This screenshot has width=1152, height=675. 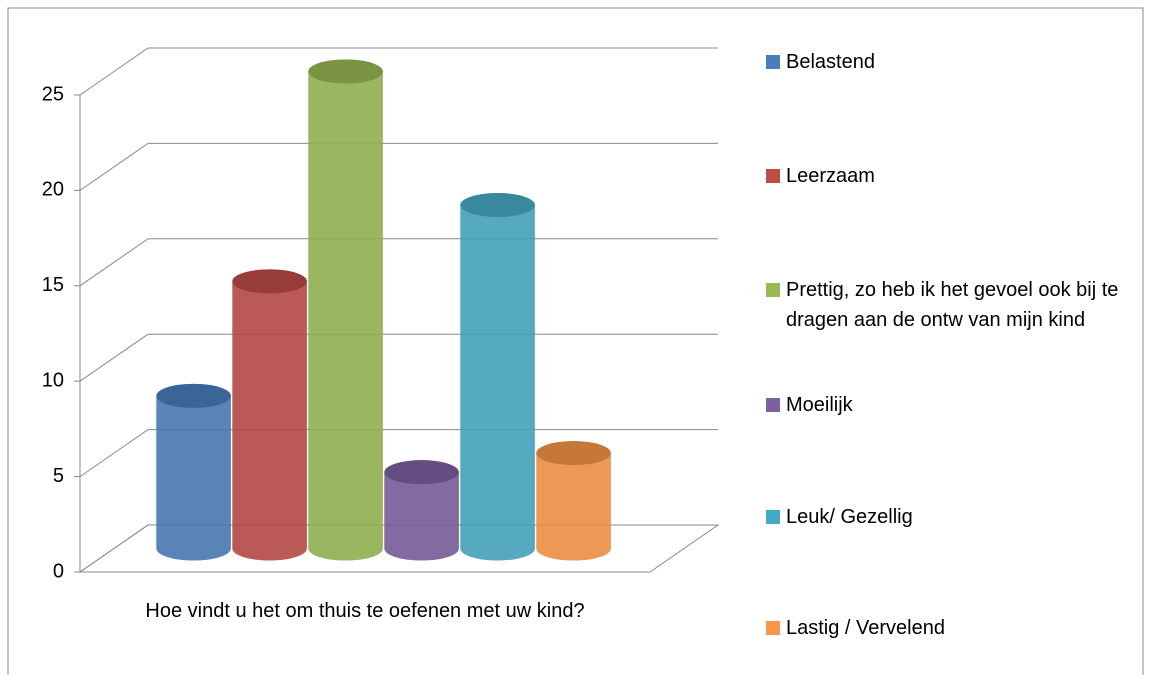 What do you see at coordinates (58, 571) in the screenshot?
I see `y-tick-label: 0` at bounding box center [58, 571].